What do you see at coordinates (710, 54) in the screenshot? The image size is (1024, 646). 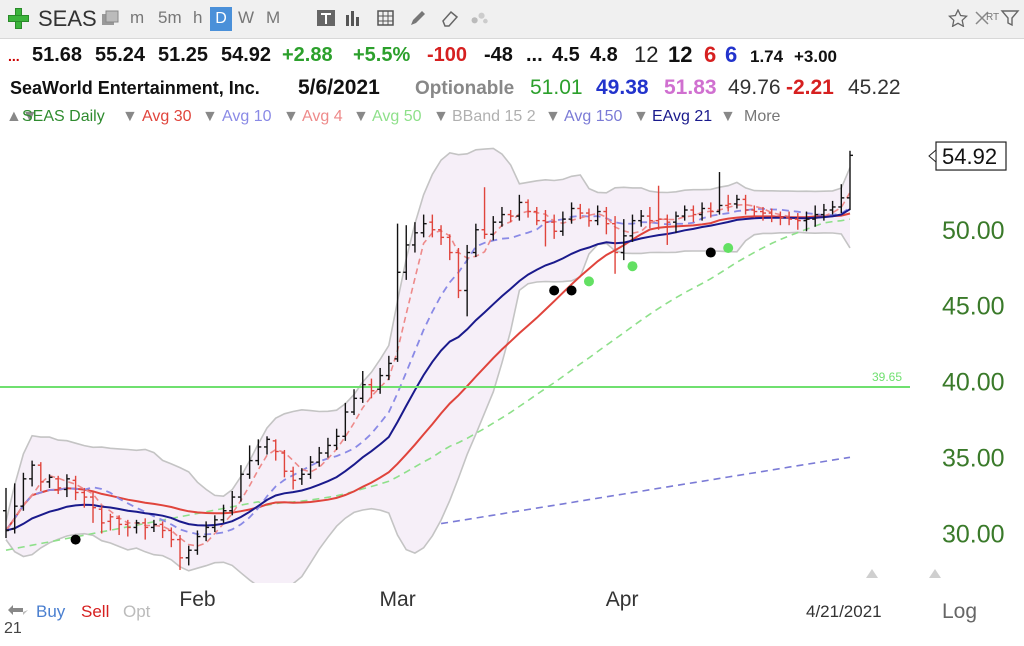 I see `quote-v7: 6` at bounding box center [710, 54].